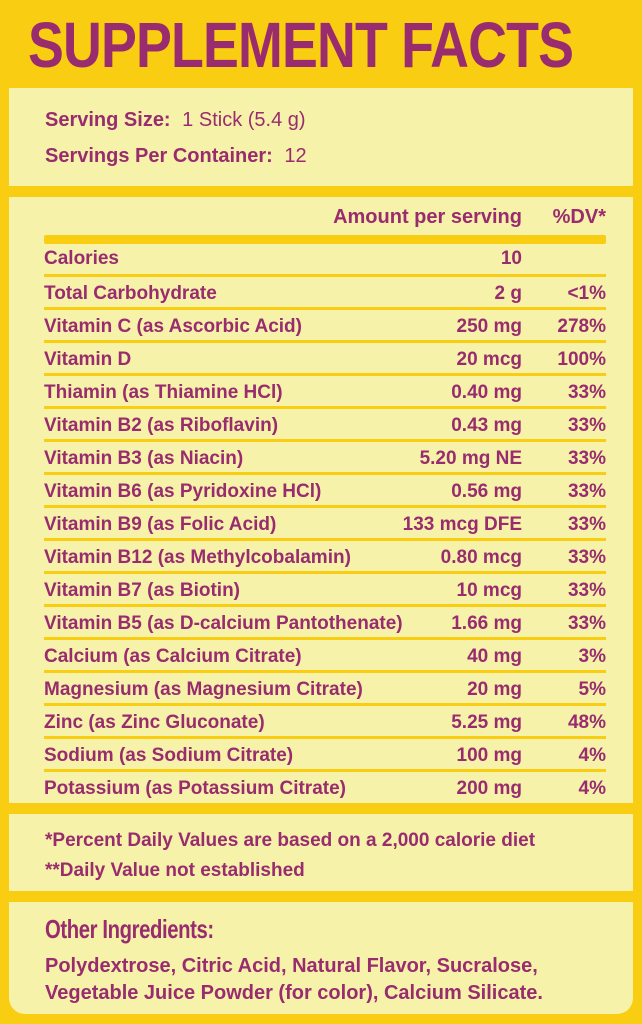  I want to click on nutrient-dv: 3%, so click(592, 656).